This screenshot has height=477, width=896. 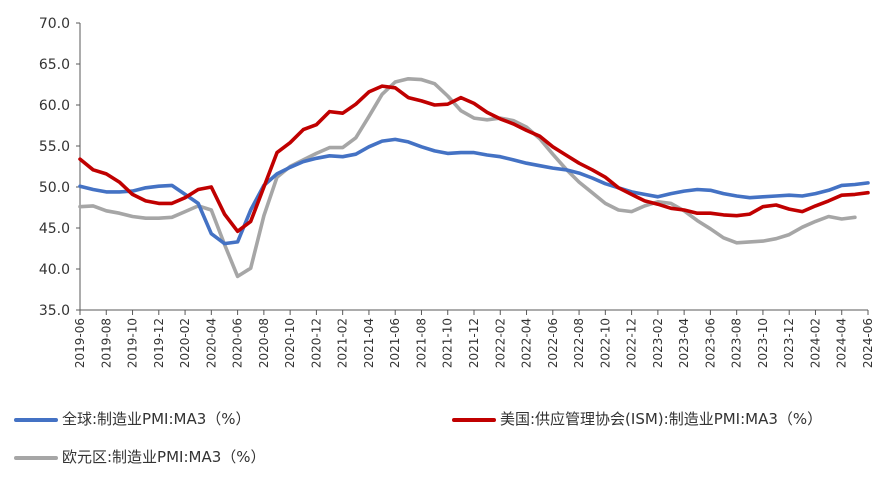 What do you see at coordinates (500, 343) in the screenshot?
I see `x-tick-label: 2022-02` at bounding box center [500, 343].